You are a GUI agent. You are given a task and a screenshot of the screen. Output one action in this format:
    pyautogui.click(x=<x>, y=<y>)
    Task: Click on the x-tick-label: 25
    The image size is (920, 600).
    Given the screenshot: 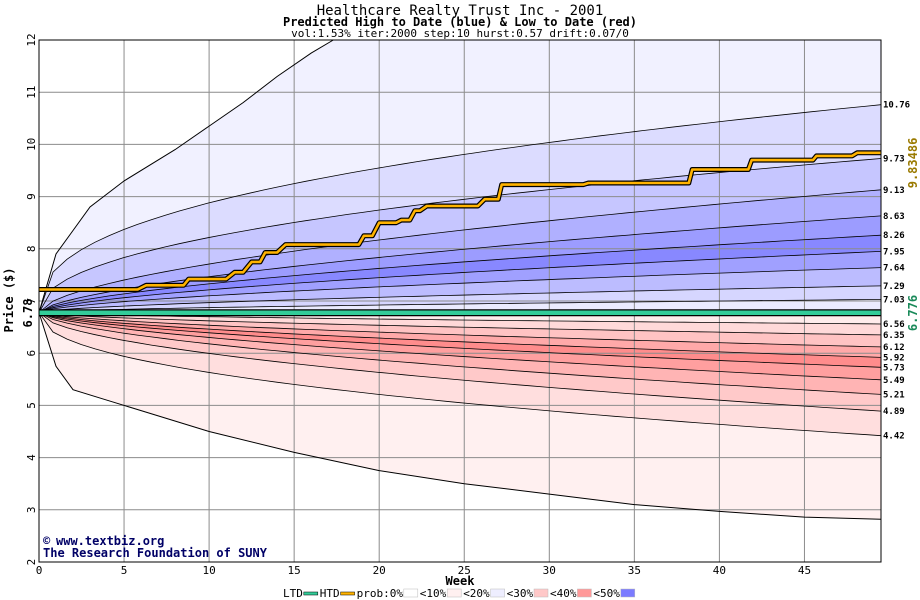 What is the action you would take?
    pyautogui.click(x=464, y=570)
    